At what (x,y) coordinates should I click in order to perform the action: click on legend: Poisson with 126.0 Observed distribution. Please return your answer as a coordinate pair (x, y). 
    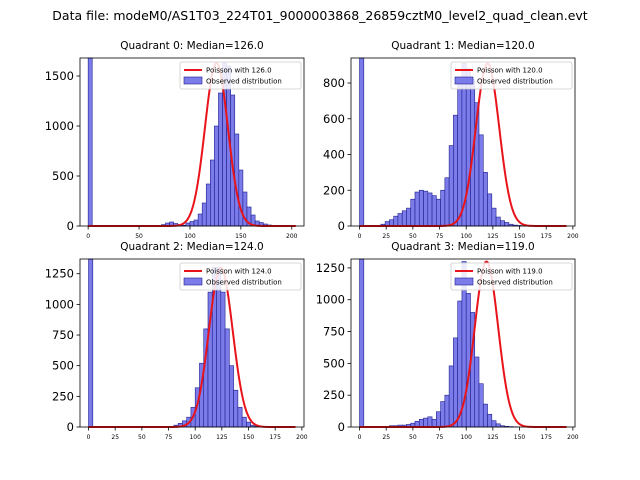
    Looking at the image, I should click on (240, 75).